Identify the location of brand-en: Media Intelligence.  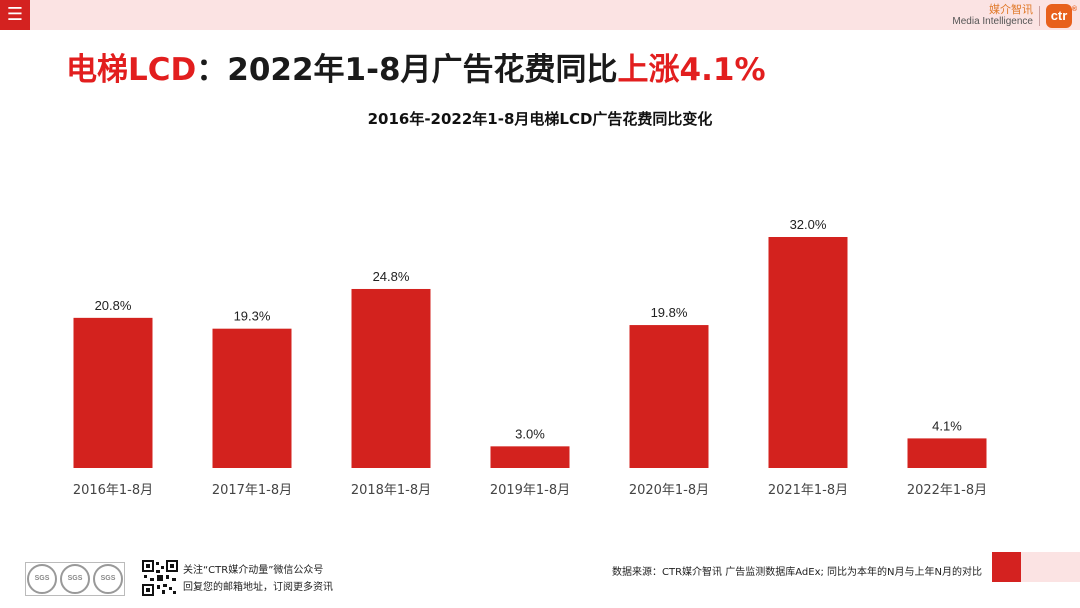
(992, 21).